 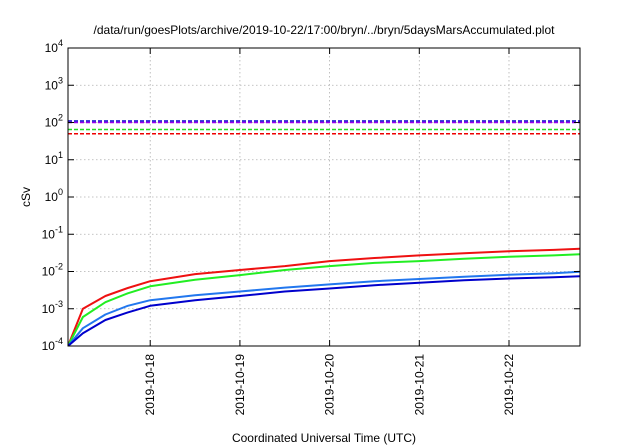 I want to click on y-tick-exponent: -1, so click(x=59, y=229).